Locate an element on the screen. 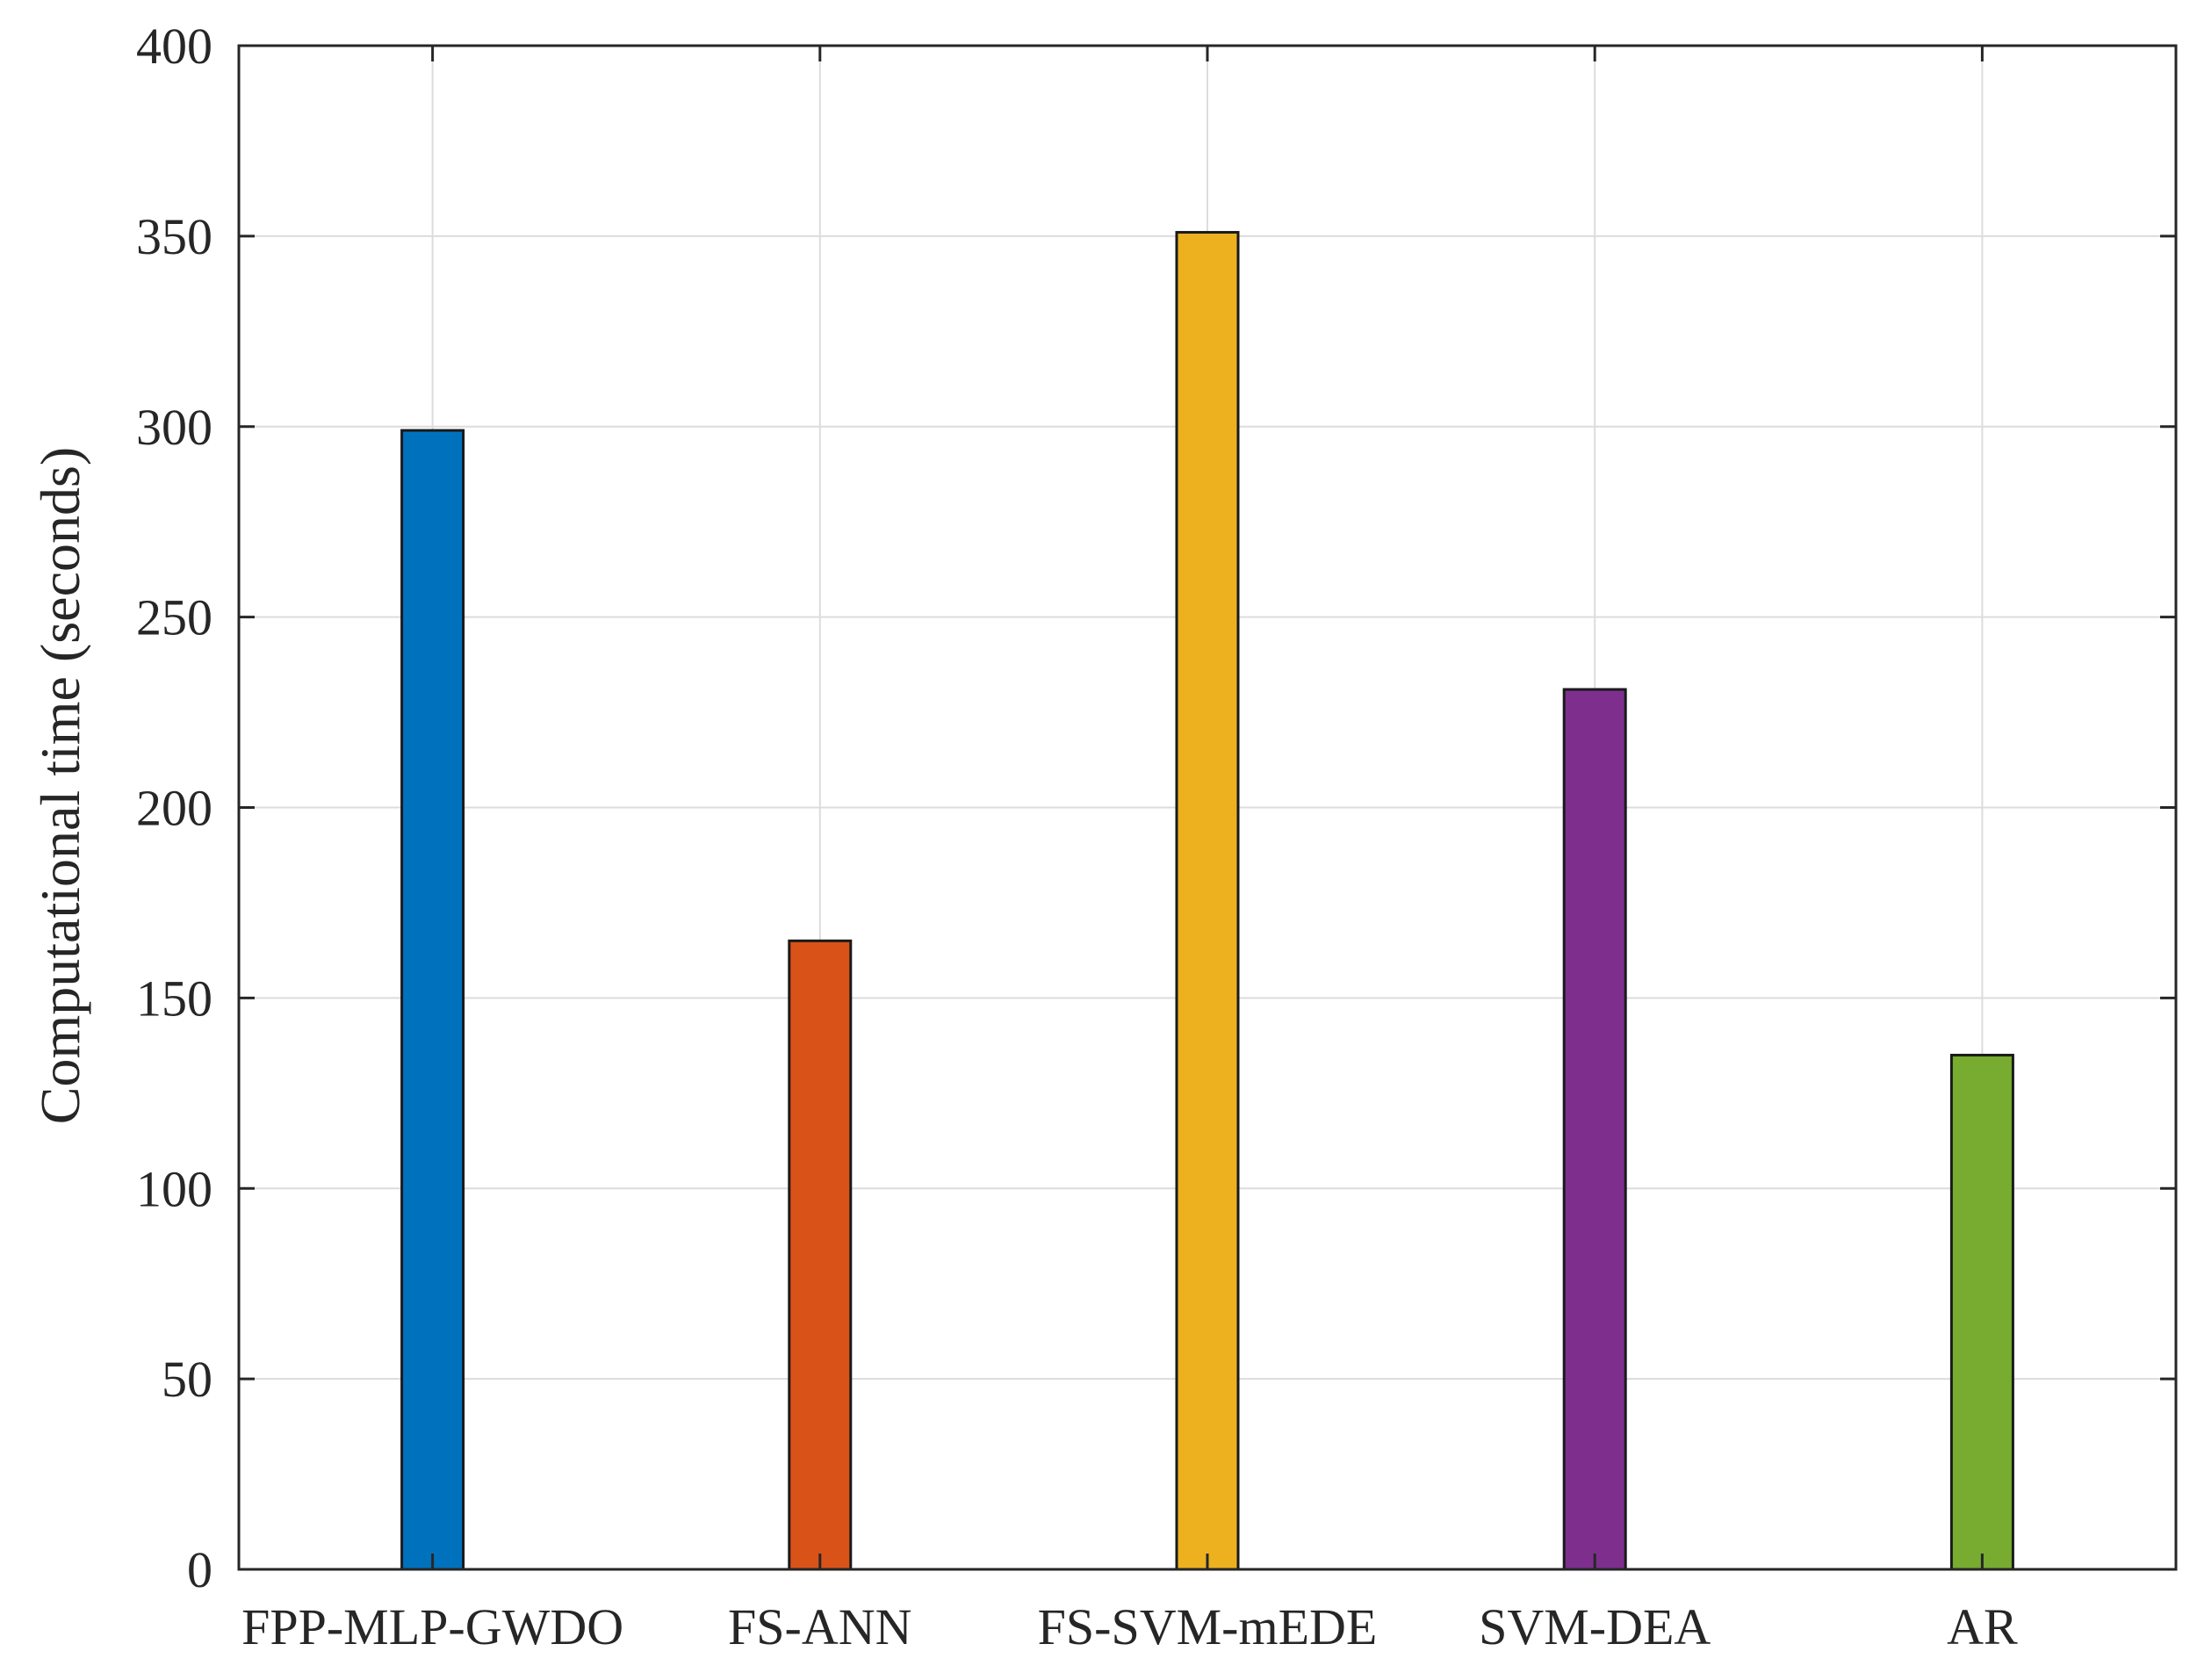  y-tick-label: 350 is located at coordinates (174, 236).